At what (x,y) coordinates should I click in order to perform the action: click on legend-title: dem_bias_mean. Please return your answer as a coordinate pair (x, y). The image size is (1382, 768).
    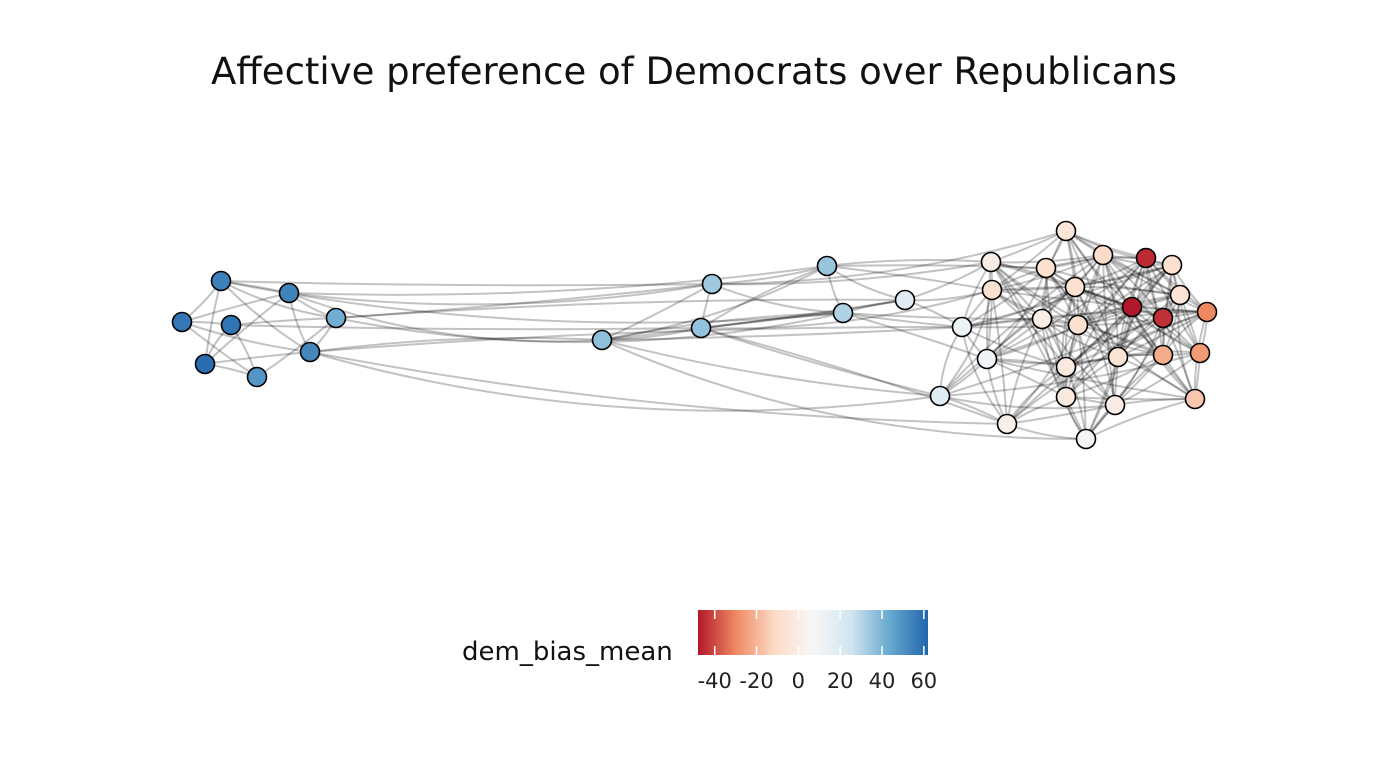
    Looking at the image, I should click on (567, 652).